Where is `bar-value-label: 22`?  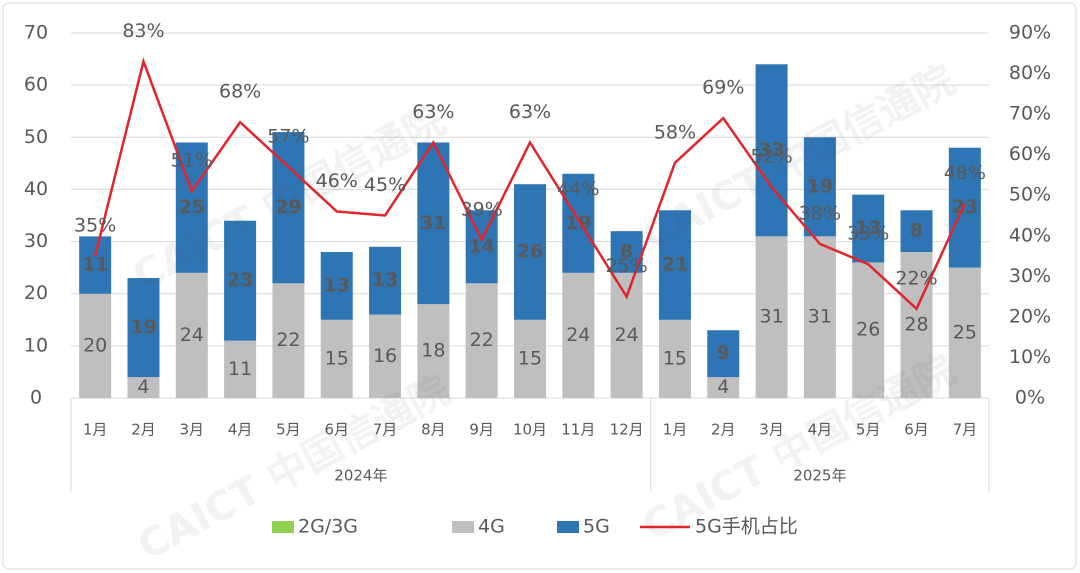 bar-value-label: 22 is located at coordinates (482, 340).